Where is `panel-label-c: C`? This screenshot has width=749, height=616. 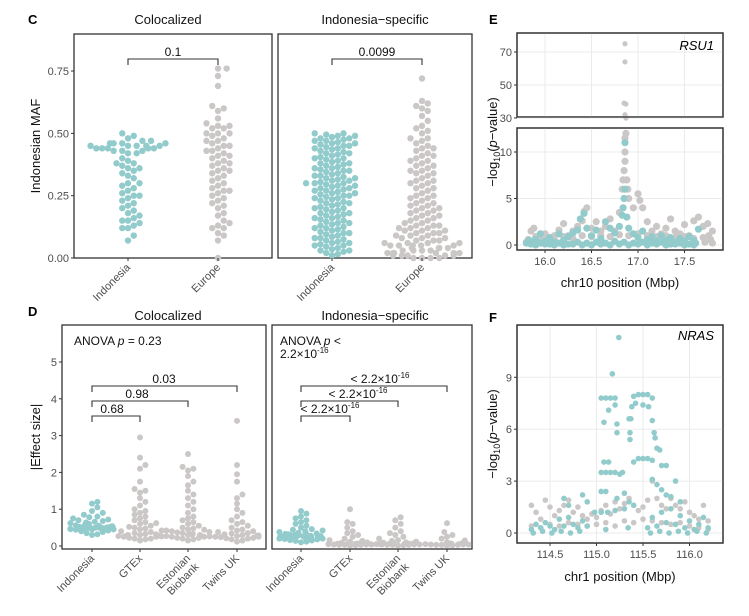
panel-label-c: C is located at coordinates (33, 19).